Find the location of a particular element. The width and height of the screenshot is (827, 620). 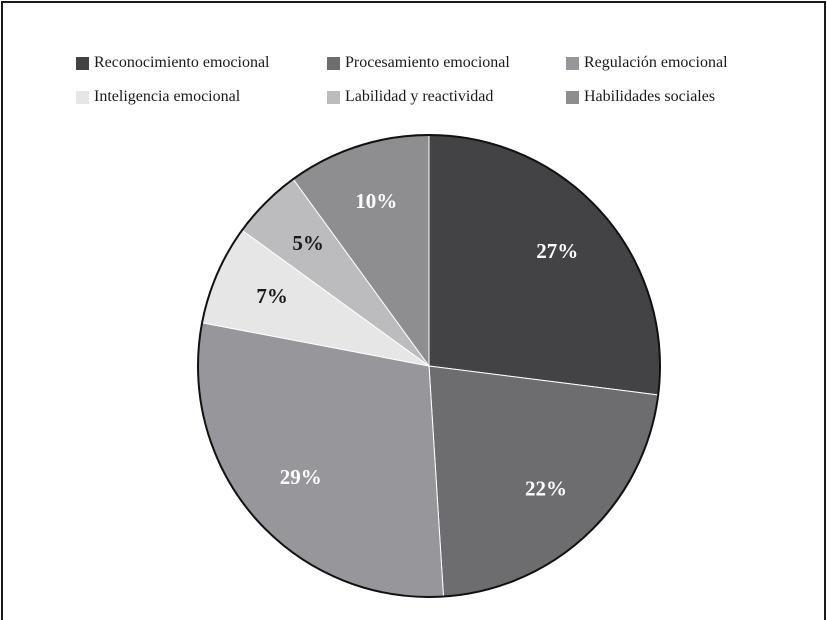

legend-item-reconocimiento: Reconocimiento emocional is located at coordinates (201, 63).